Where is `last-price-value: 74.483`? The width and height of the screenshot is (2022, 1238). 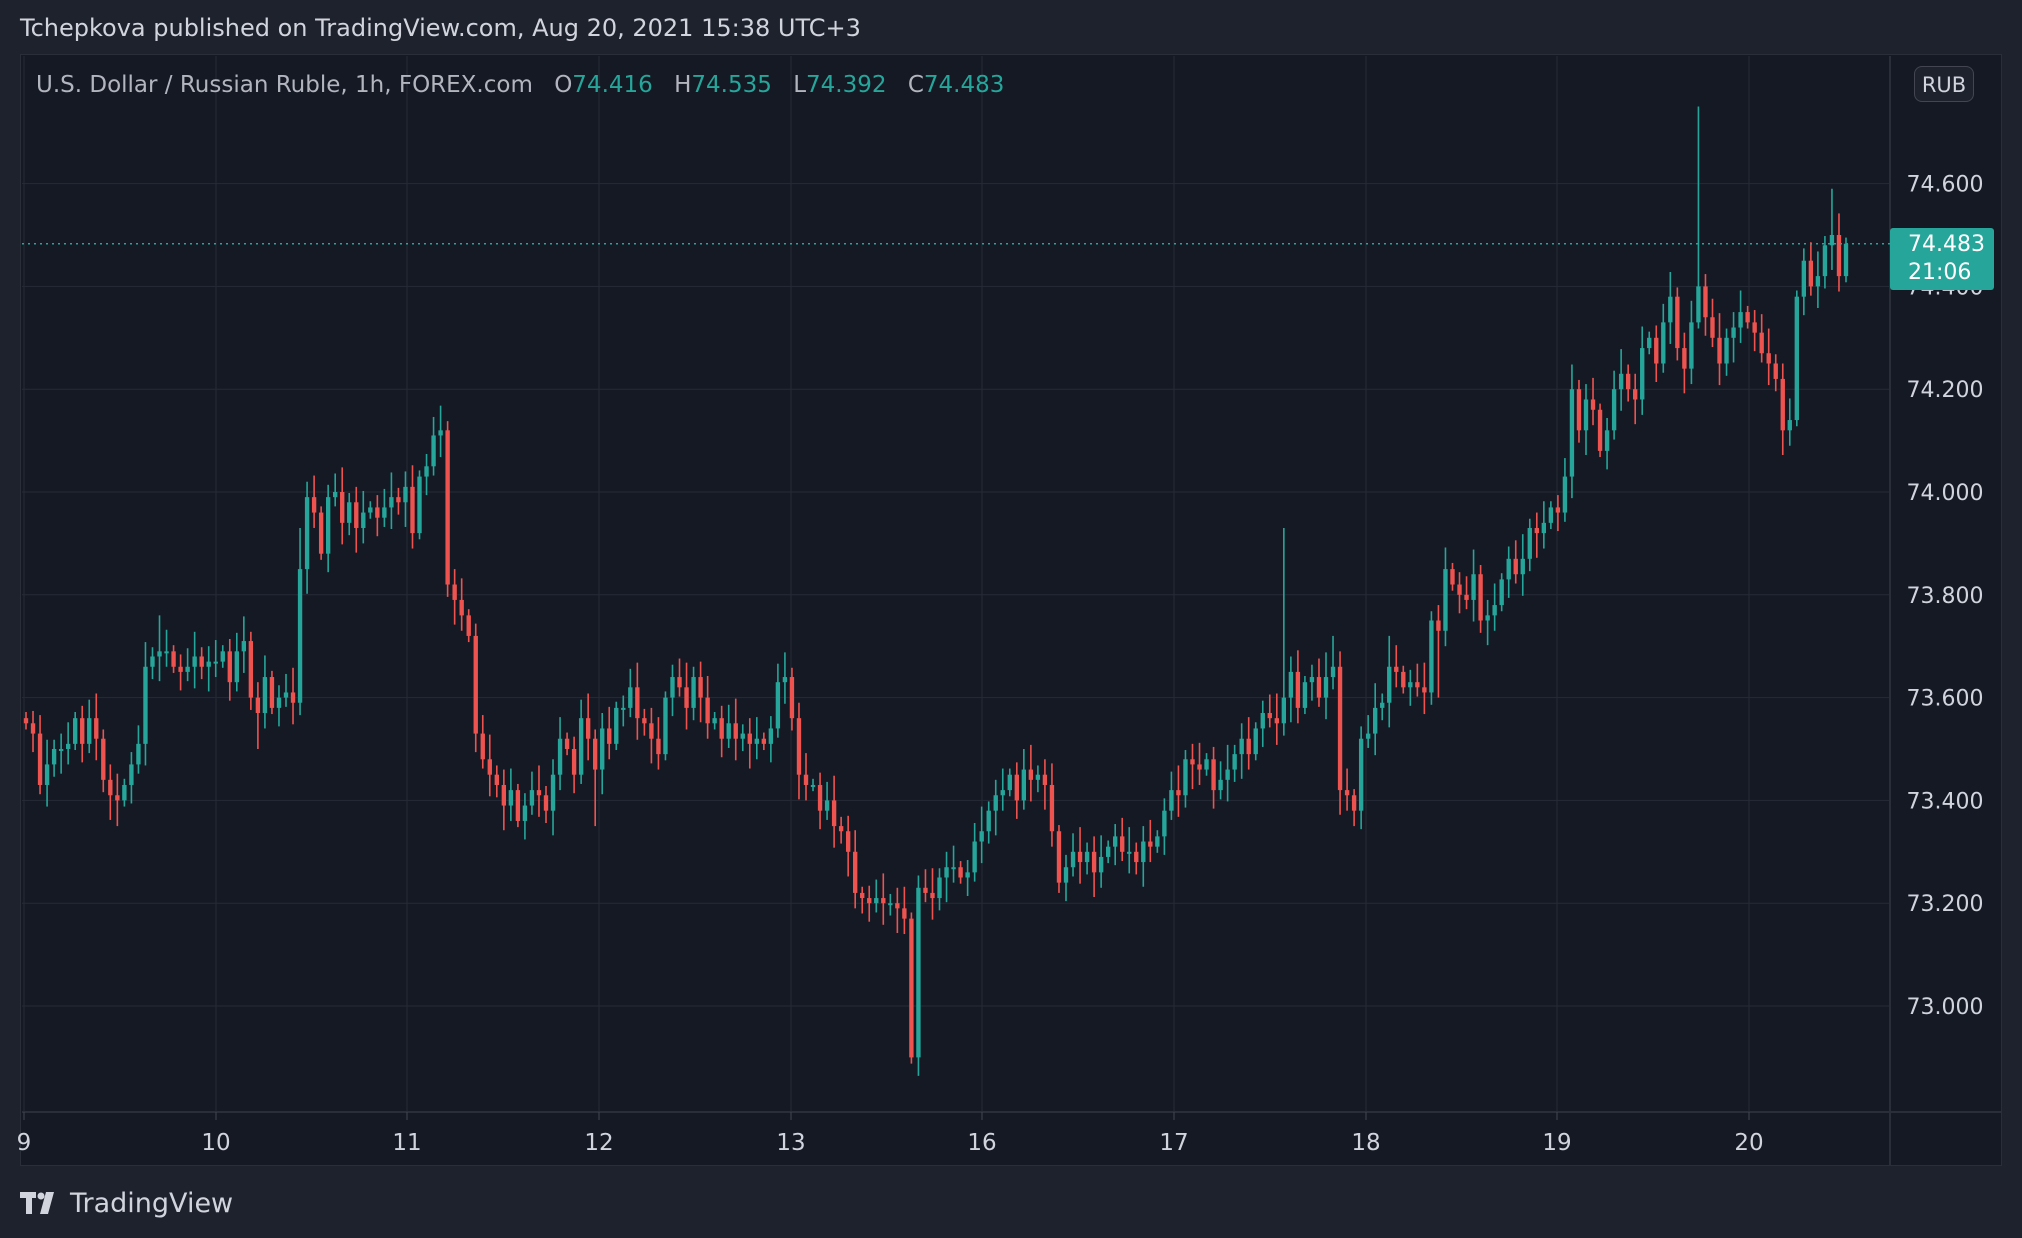 last-price-value: 74.483 is located at coordinates (1946, 244).